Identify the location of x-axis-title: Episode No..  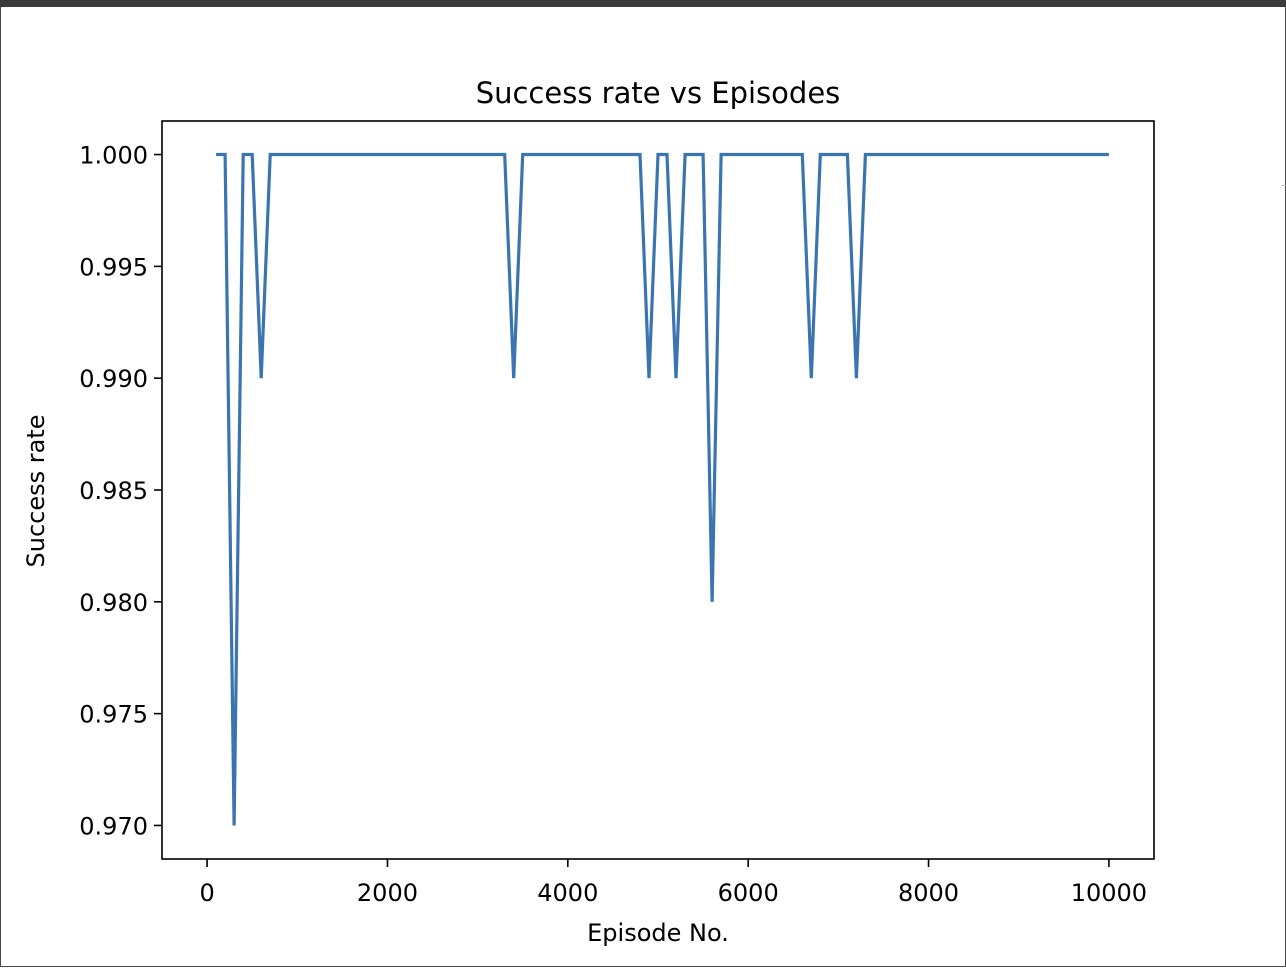
(658, 933).